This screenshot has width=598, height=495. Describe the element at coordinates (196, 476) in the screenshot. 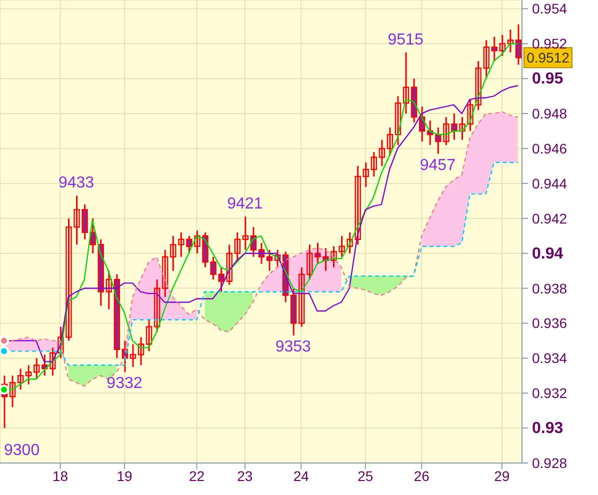

I see `x-tick-label: 22` at that location.